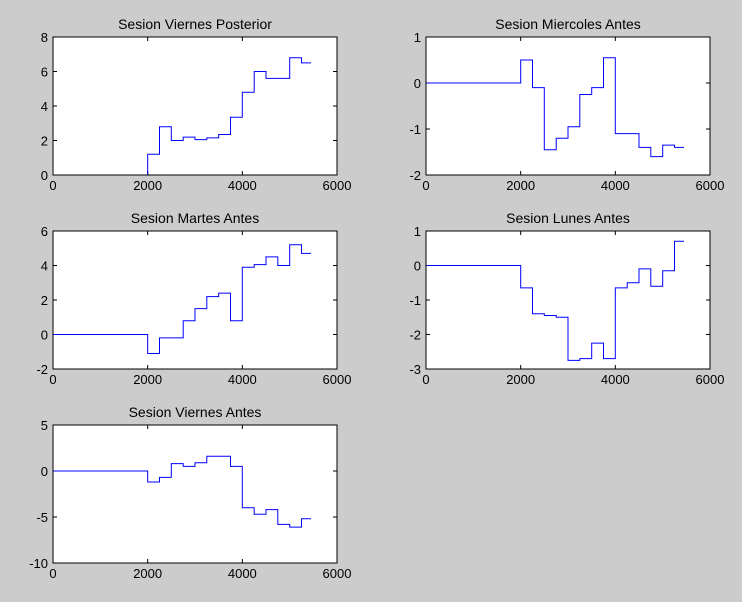 The width and height of the screenshot is (742, 602). What do you see at coordinates (44, 425) in the screenshot?
I see `y-tick-label: 5` at bounding box center [44, 425].